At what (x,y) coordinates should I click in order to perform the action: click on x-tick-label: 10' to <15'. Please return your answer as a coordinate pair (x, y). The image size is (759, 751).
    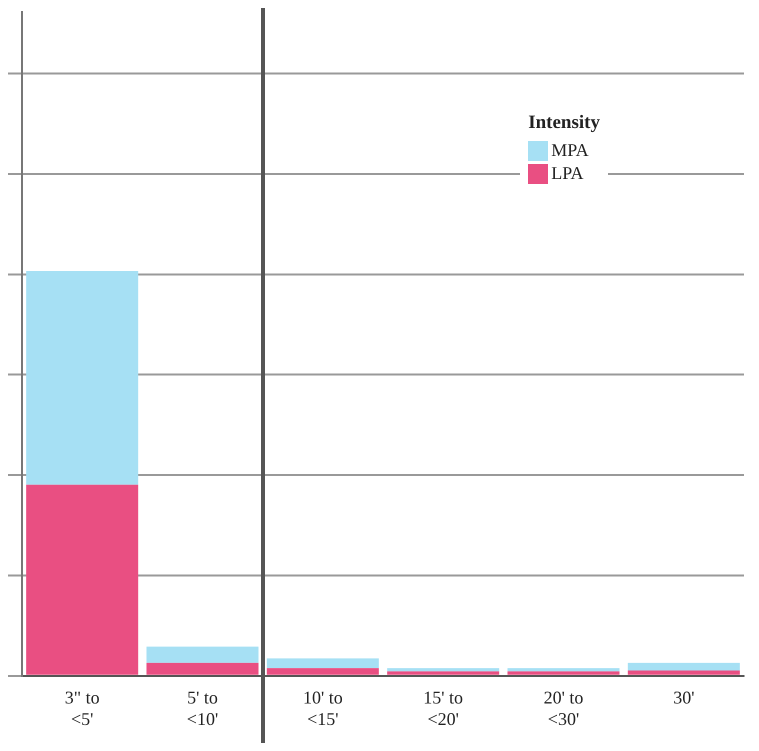
    Looking at the image, I should click on (322, 708).